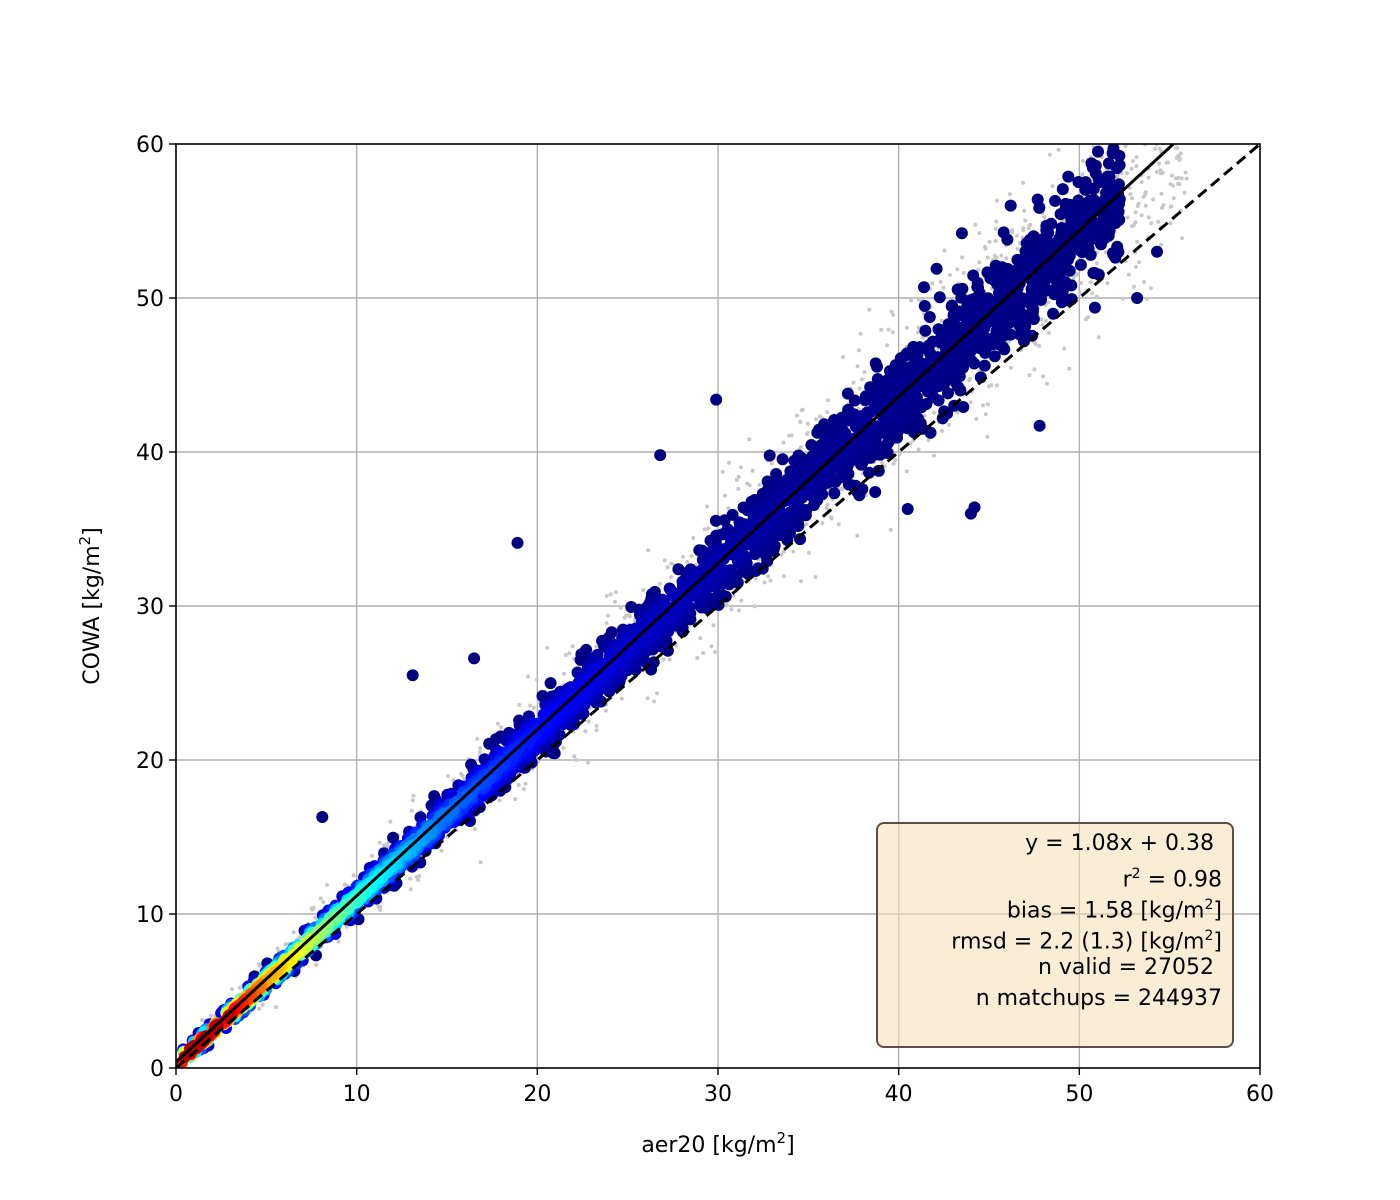 The image size is (1400, 1200). Describe the element at coordinates (150, 299) in the screenshot. I see `y-tick-label: 50` at that location.